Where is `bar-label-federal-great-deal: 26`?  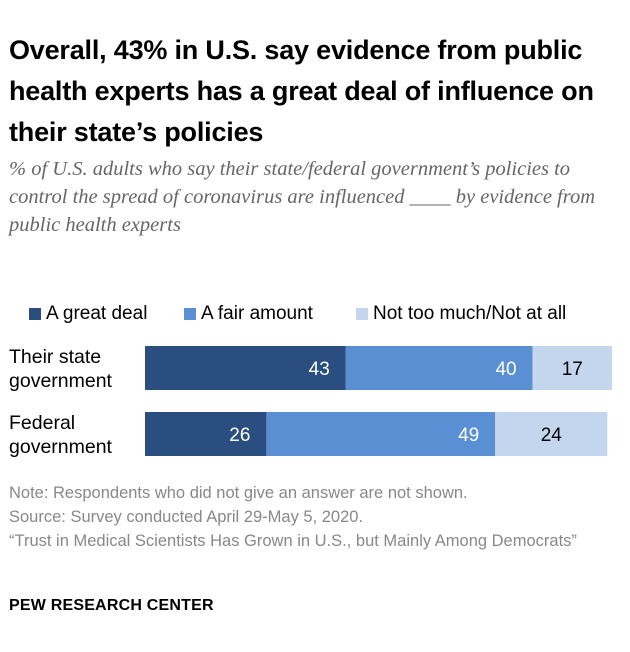 bar-label-federal-great-deal: 26 is located at coordinates (239, 435).